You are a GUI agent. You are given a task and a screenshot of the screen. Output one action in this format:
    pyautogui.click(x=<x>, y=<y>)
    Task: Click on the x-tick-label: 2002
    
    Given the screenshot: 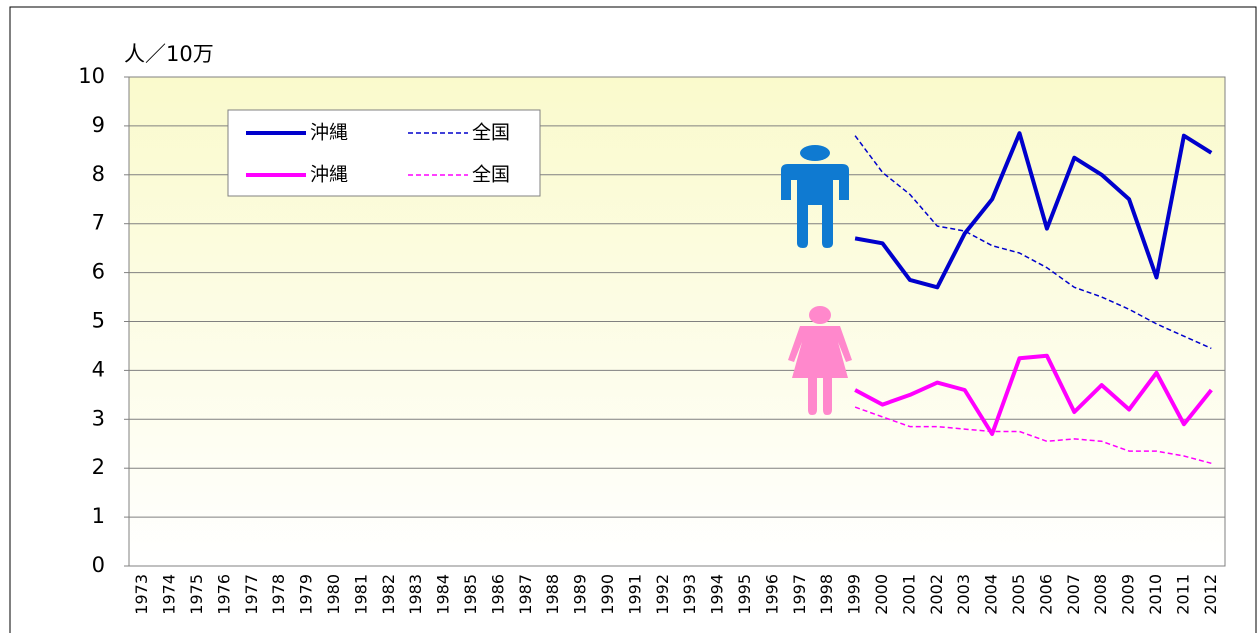 What is the action you would take?
    pyautogui.click(x=936, y=594)
    